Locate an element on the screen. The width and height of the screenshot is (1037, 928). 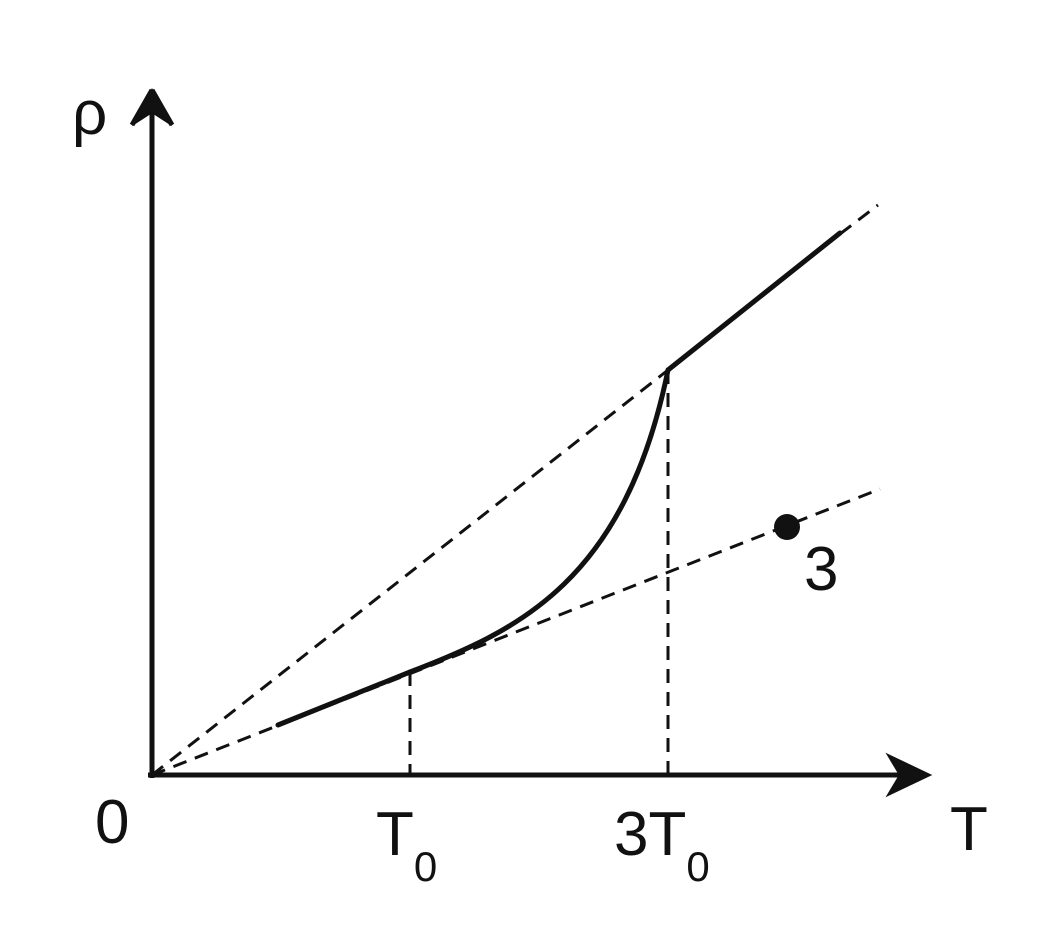
3t0-sub: 0 is located at coordinates (697, 866).